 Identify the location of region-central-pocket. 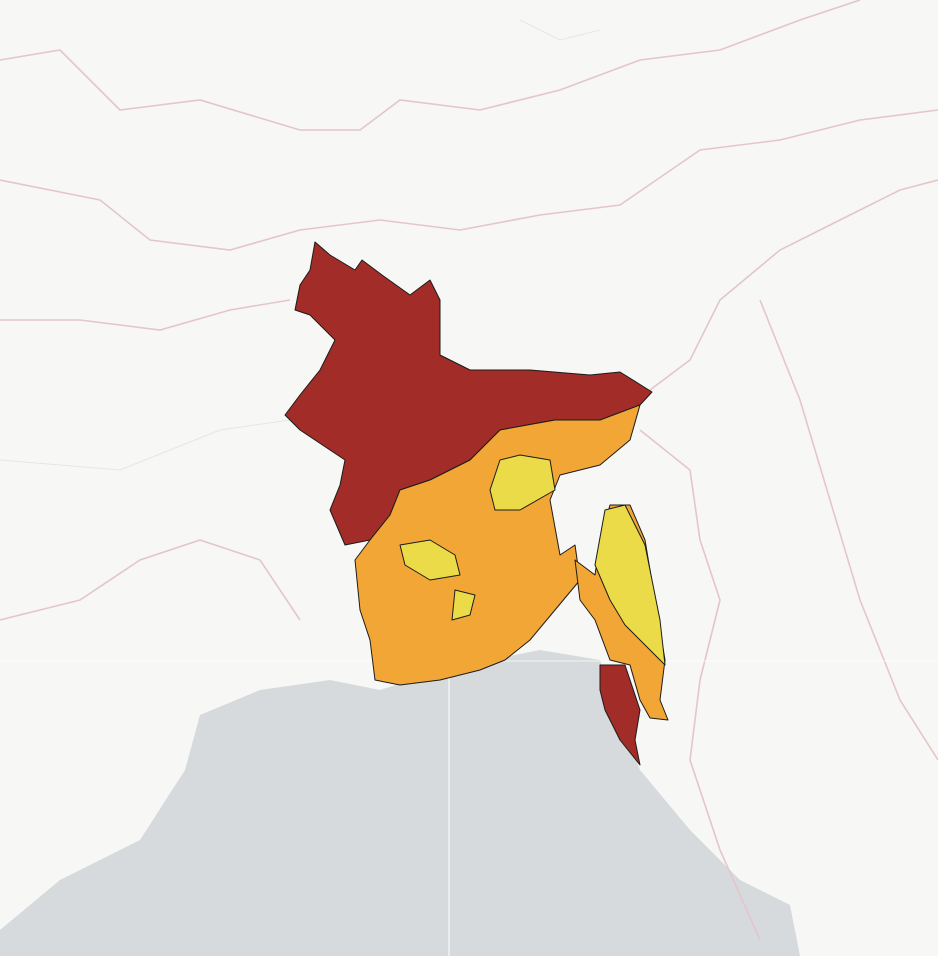
(430, 560).